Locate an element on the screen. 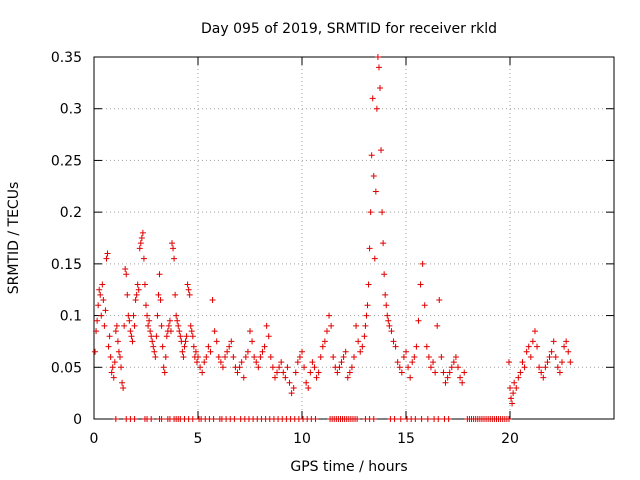 This screenshot has width=640, height=480. x-tick-label: 0 is located at coordinates (94, 439).